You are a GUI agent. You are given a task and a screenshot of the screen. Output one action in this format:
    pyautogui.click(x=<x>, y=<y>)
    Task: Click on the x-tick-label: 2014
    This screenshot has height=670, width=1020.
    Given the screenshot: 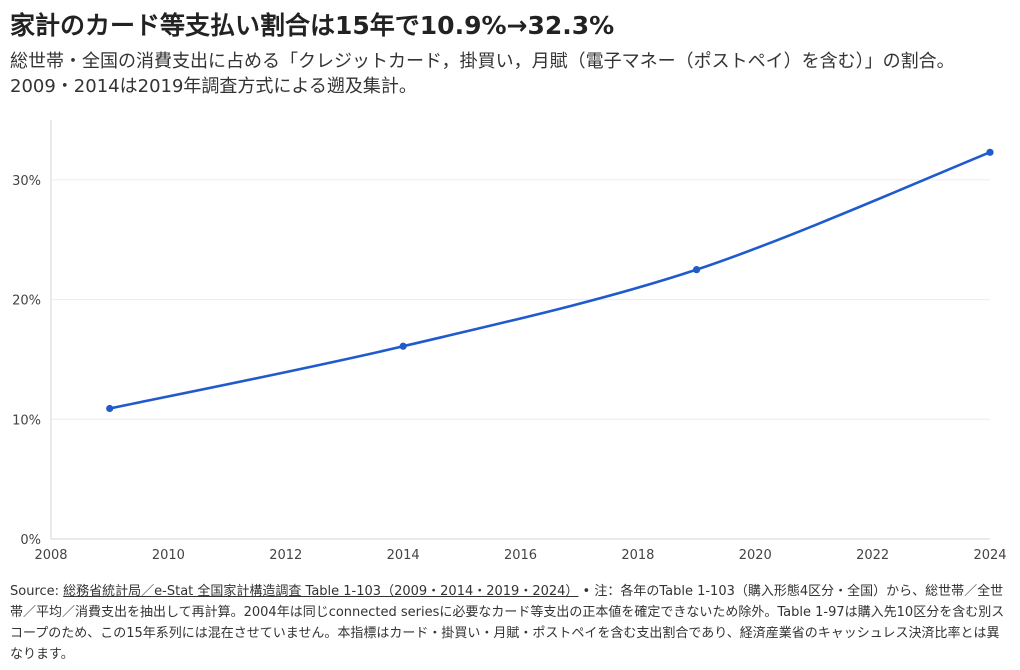 What is the action you would take?
    pyautogui.click(x=403, y=555)
    